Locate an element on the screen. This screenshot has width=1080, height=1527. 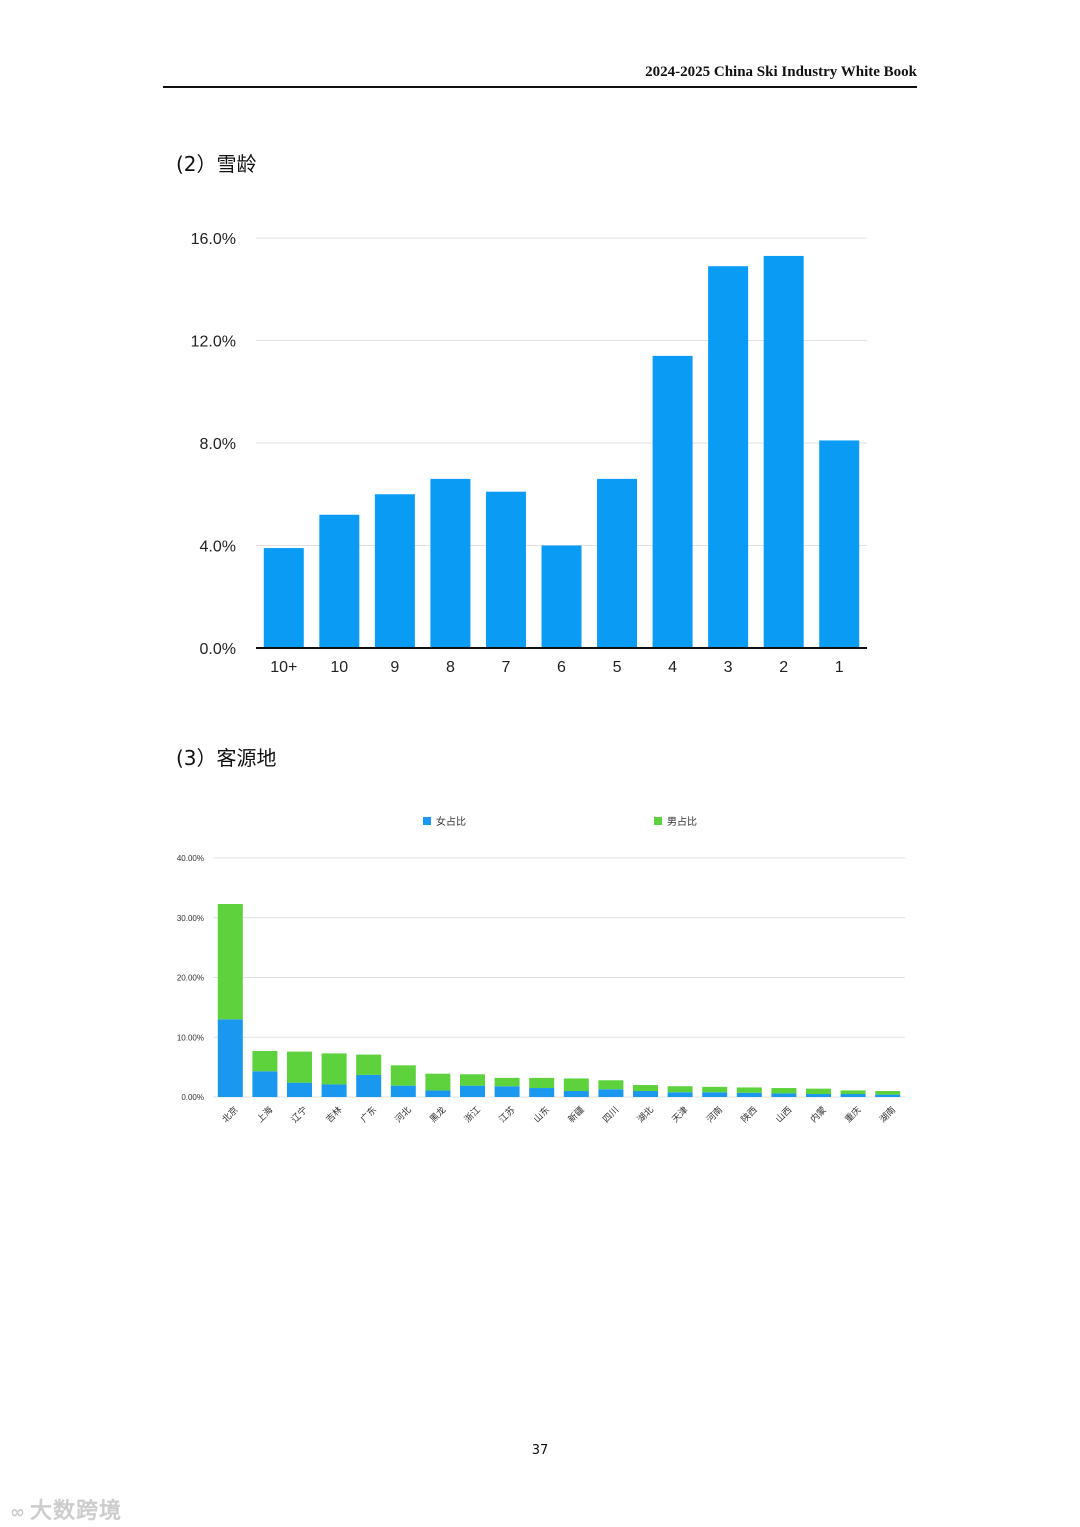
y-tick-label: 12.0% is located at coordinates (213, 342).